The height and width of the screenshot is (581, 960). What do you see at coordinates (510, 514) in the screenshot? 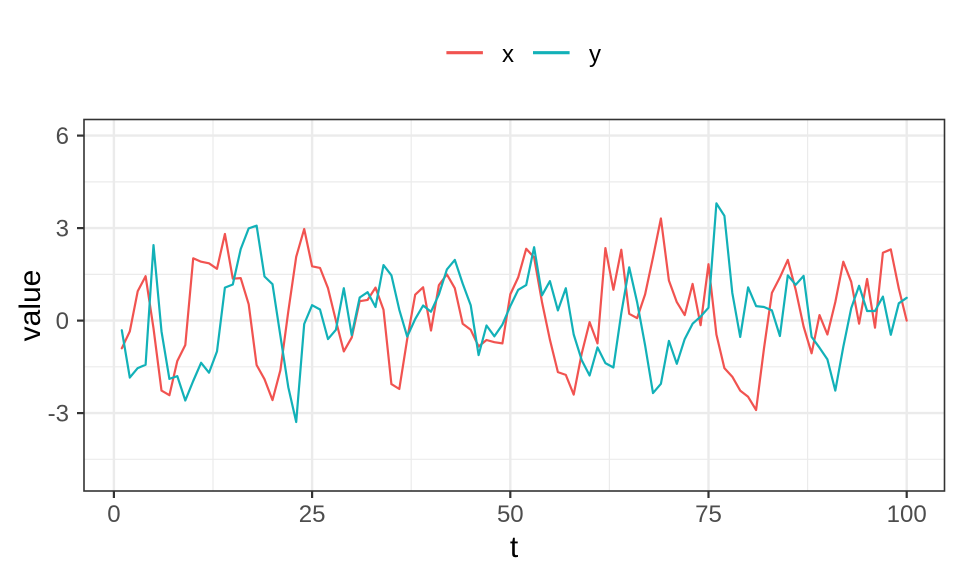
I see `svg-text: 50` at bounding box center [510, 514].